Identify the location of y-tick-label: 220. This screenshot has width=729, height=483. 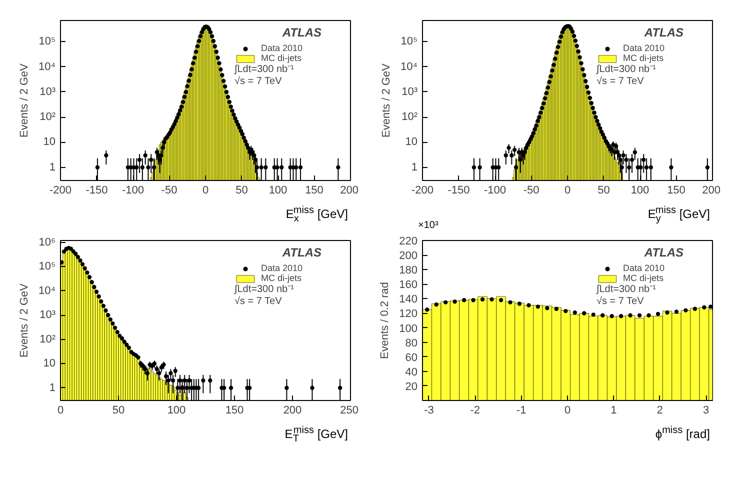
(408, 242).